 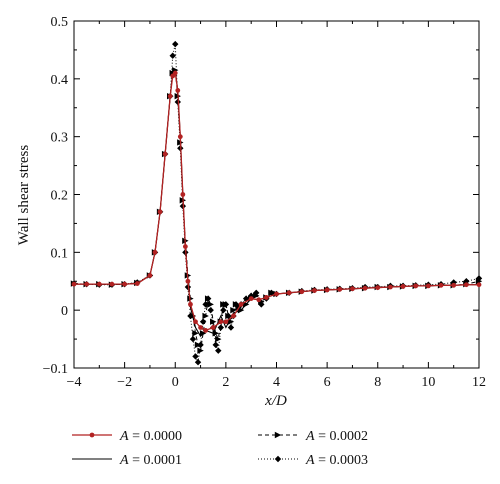 I want to click on y-tick-labels: −0.1 0 0.1 0.2 0.3 0.4 0.5, so click(x=55, y=196).